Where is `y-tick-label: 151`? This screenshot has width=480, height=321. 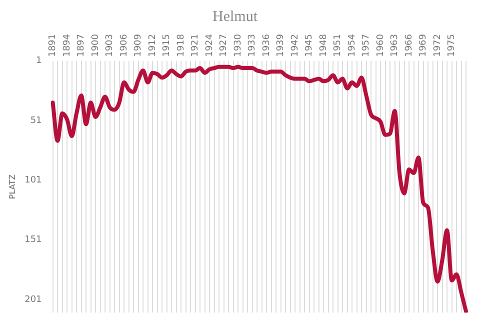 y-tick-label: 151 is located at coordinates (33, 240).